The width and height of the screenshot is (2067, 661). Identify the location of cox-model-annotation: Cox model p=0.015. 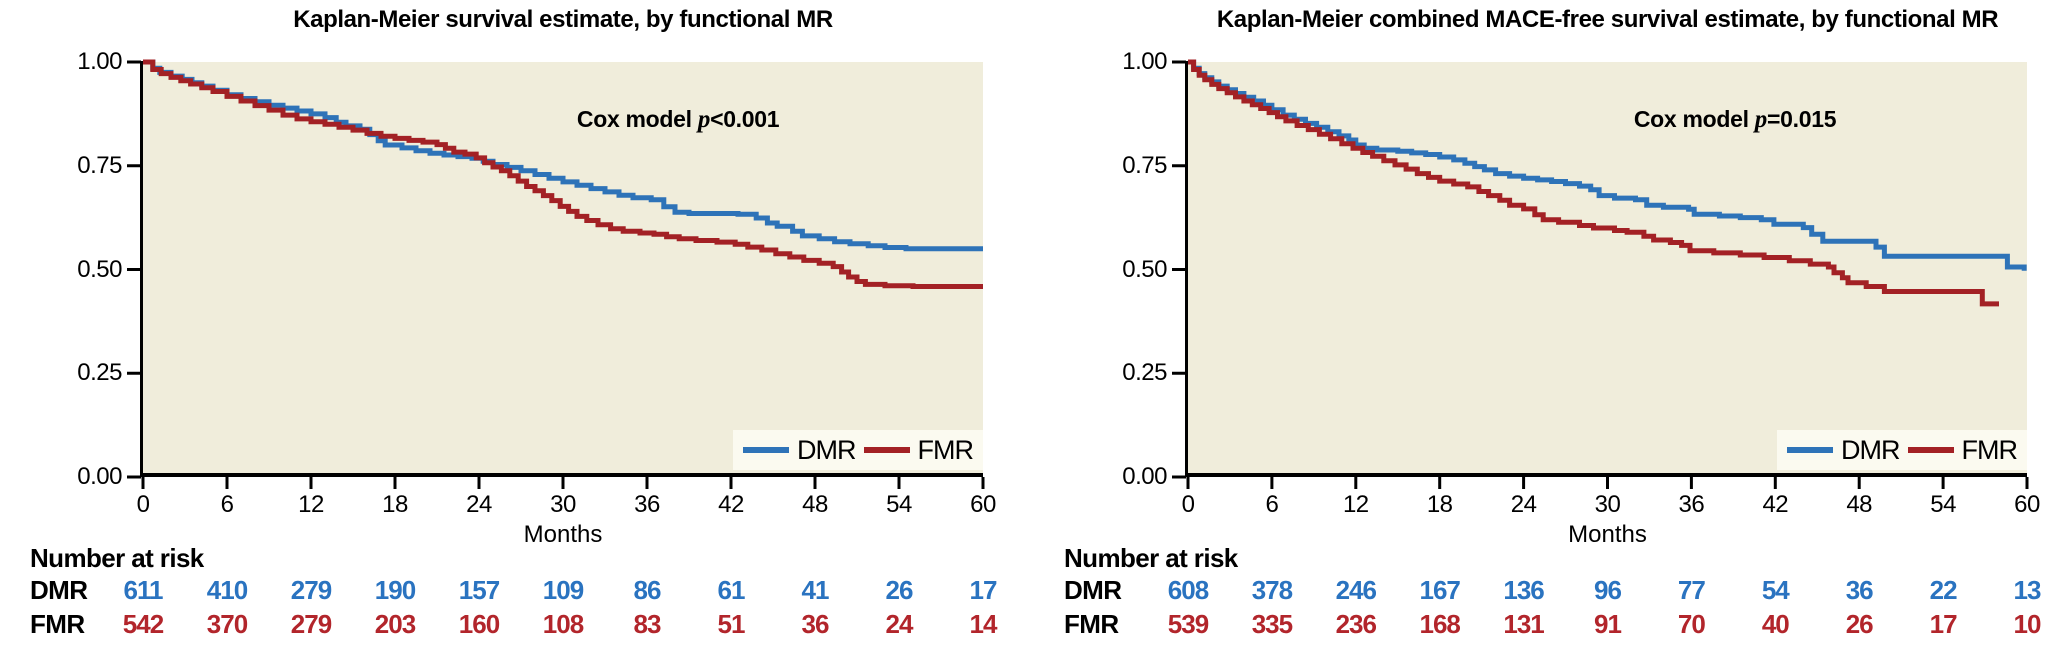
(1735, 120).